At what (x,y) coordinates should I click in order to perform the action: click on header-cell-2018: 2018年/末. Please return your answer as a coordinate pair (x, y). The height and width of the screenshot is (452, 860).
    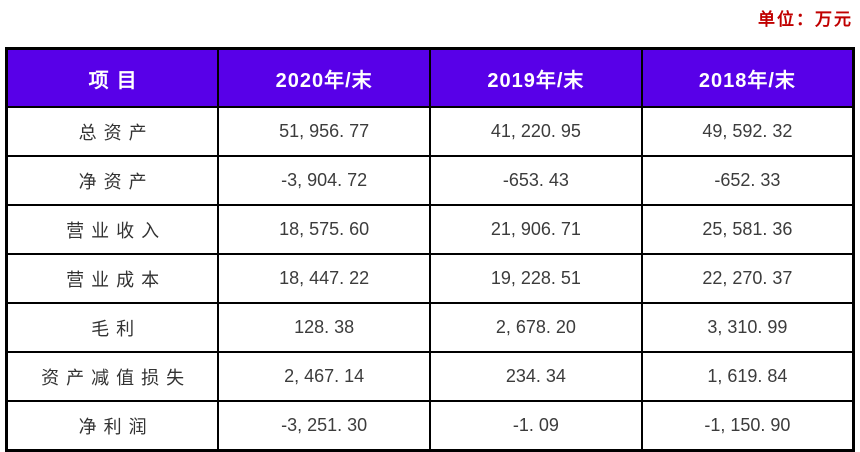
    Looking at the image, I should click on (747, 77).